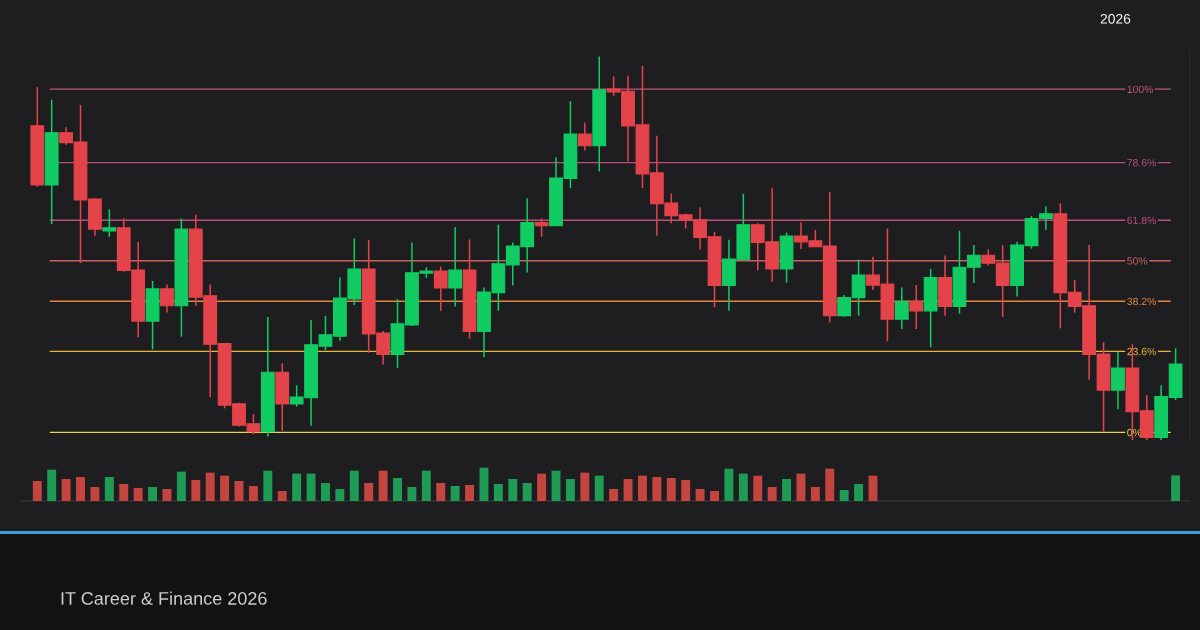  I want to click on y-tick-label: 38.2%, so click(1141, 301).